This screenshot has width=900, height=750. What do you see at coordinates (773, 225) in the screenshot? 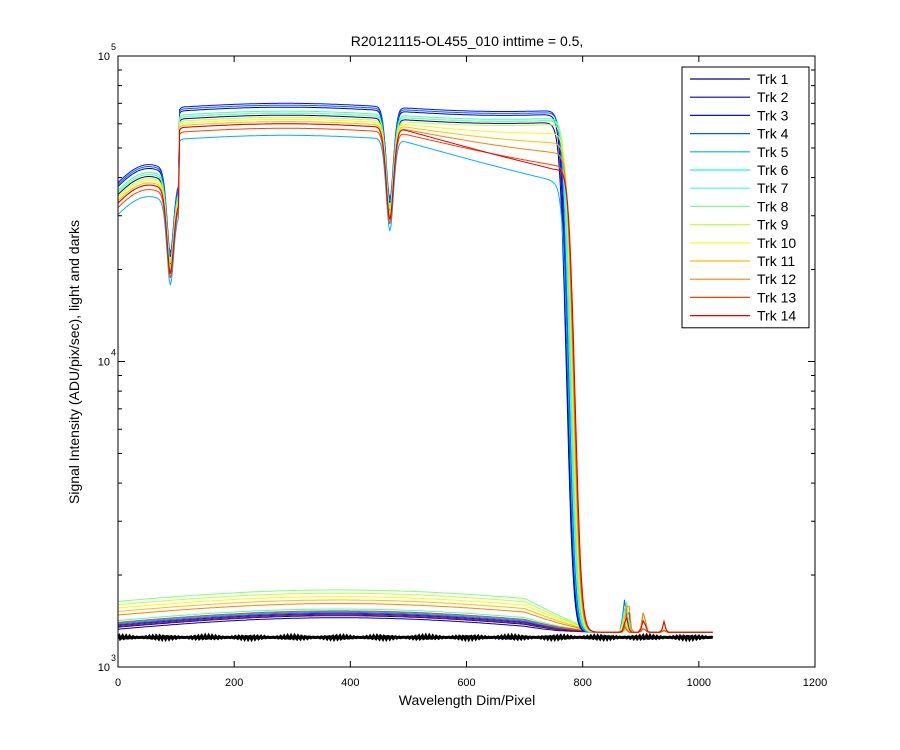
I see `legend-label-9: Trk 9` at bounding box center [773, 225].